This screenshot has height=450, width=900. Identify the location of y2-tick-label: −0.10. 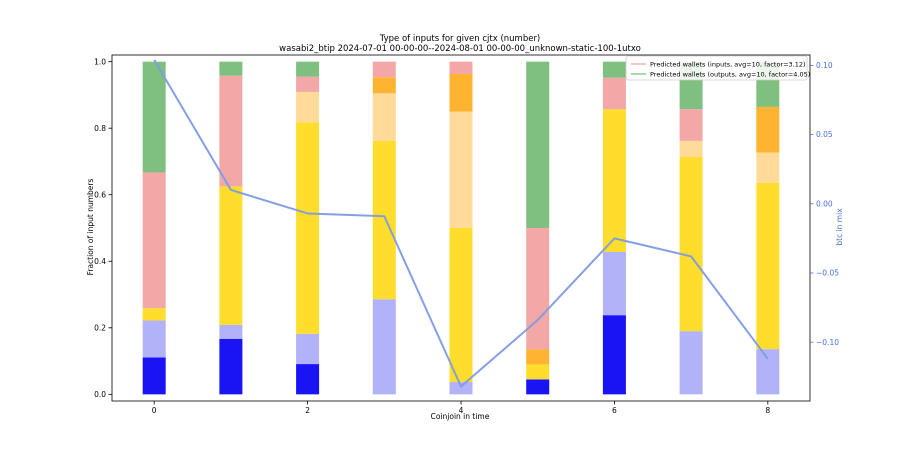
(827, 342).